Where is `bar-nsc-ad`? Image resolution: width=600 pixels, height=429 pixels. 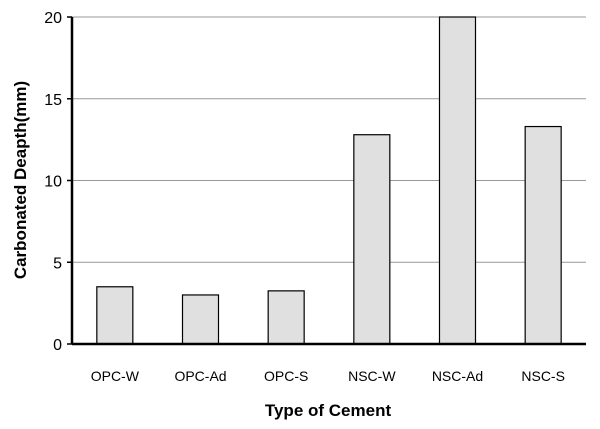
bar-nsc-ad is located at coordinates (457, 180).